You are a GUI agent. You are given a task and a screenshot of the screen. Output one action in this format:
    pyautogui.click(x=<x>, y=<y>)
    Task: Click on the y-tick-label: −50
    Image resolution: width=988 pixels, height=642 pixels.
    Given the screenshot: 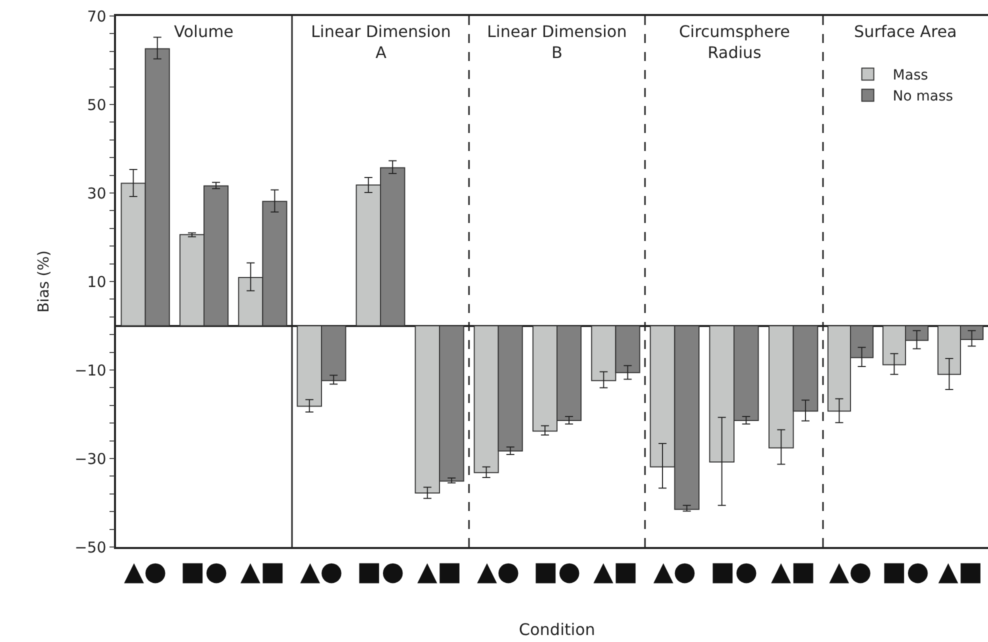 What is the action you would take?
    pyautogui.click(x=90, y=547)
    